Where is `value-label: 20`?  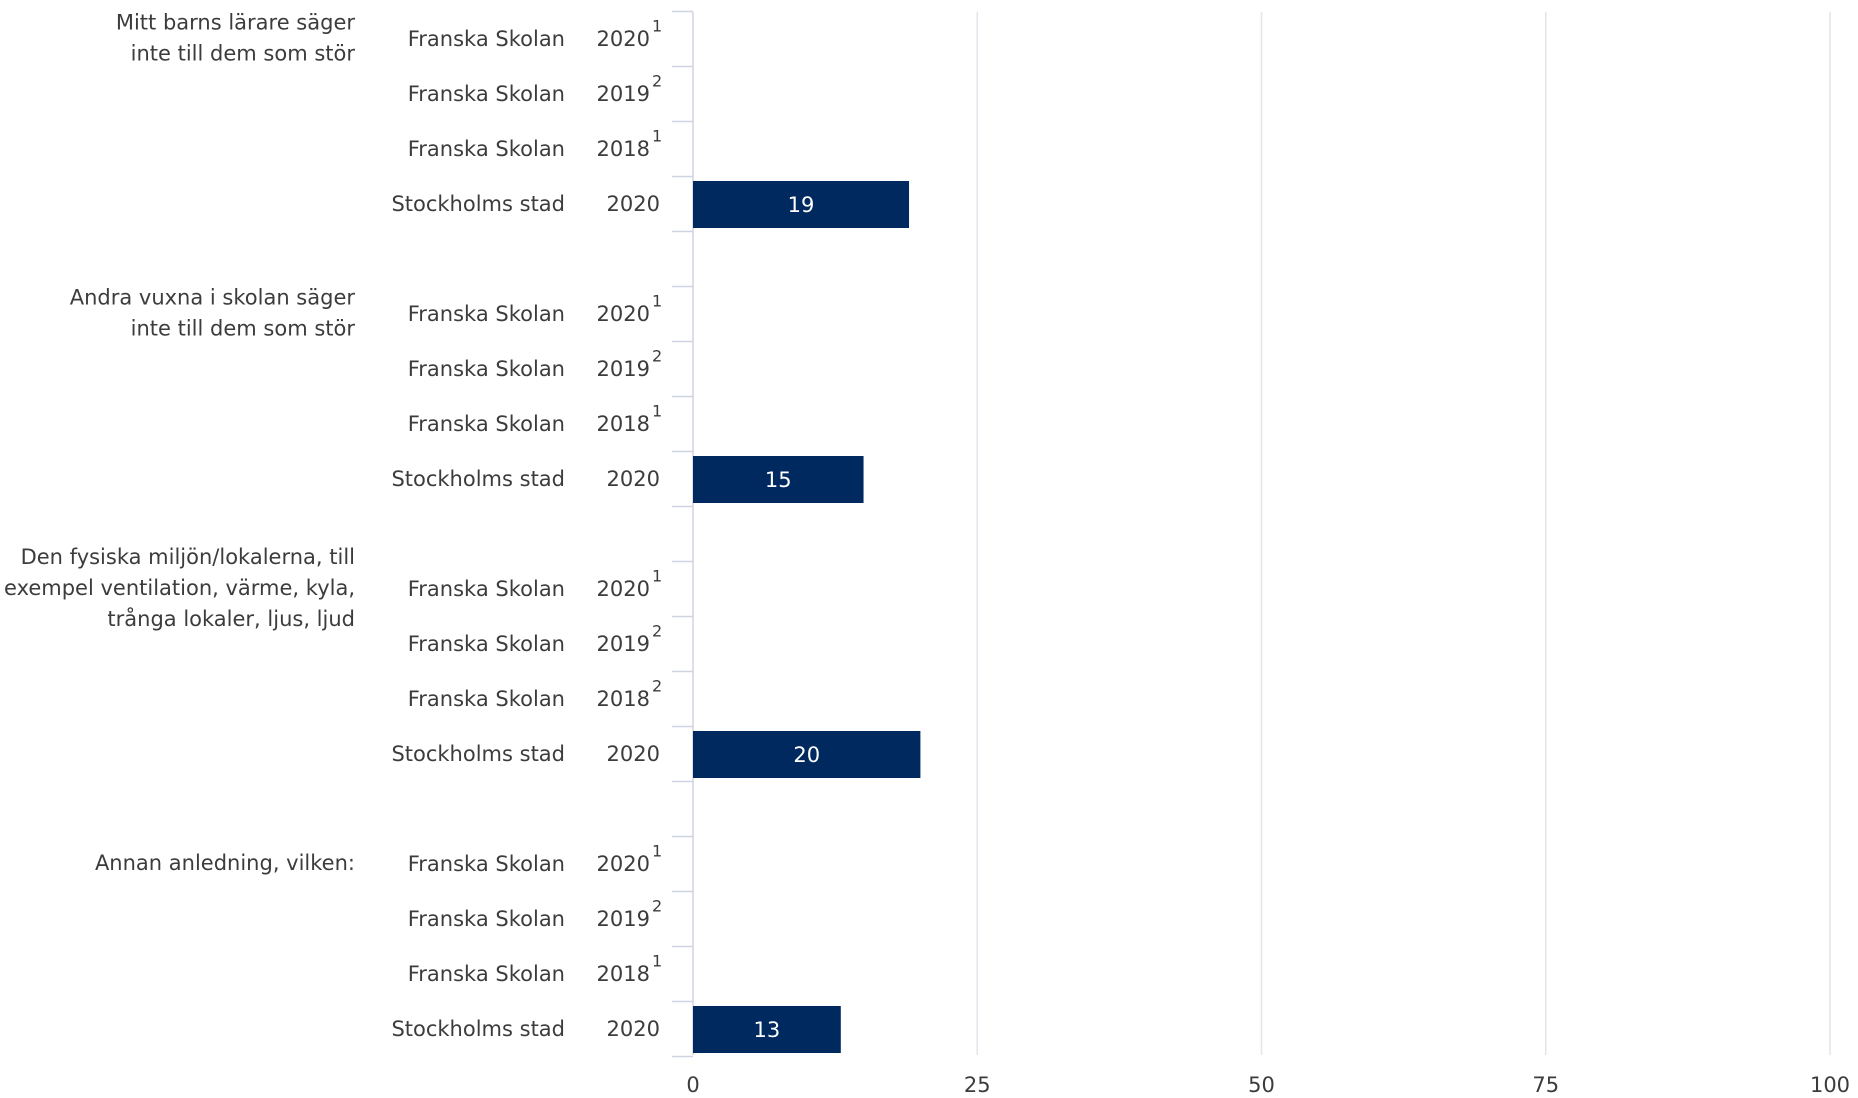 value-label: 20 is located at coordinates (806, 755).